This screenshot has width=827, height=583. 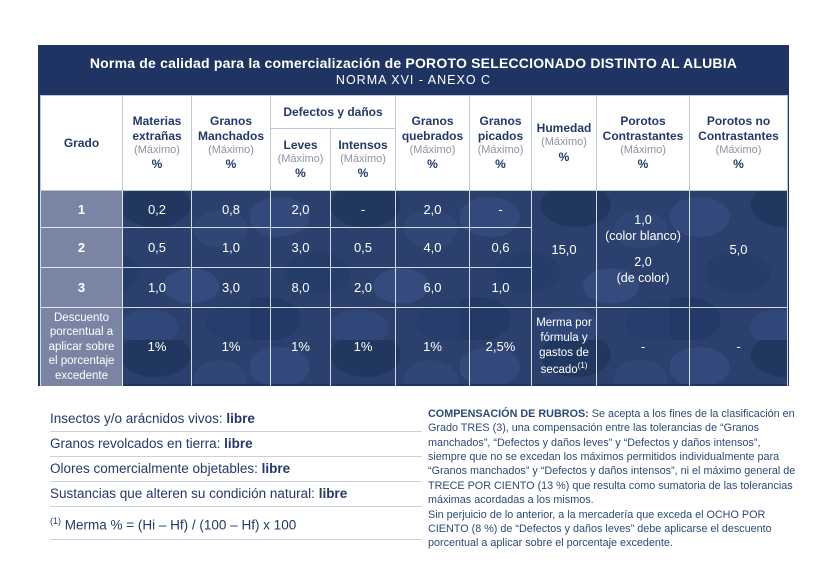 What do you see at coordinates (231, 247) in the screenshot?
I see `cell-manchados: 1,0` at bounding box center [231, 247].